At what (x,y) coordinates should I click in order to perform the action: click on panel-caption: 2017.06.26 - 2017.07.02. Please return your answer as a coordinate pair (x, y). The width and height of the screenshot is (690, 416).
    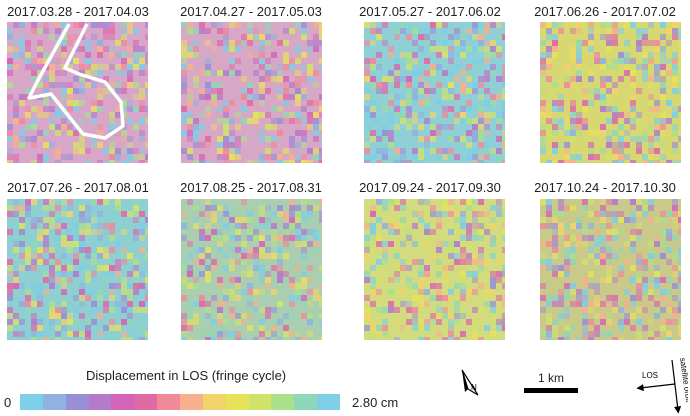
    Looking at the image, I should click on (605, 11).